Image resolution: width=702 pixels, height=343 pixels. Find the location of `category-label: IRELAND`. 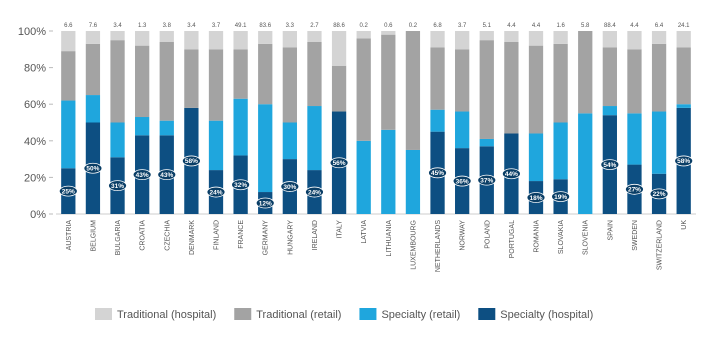

category-label: IRELAND is located at coordinates (315, 235).